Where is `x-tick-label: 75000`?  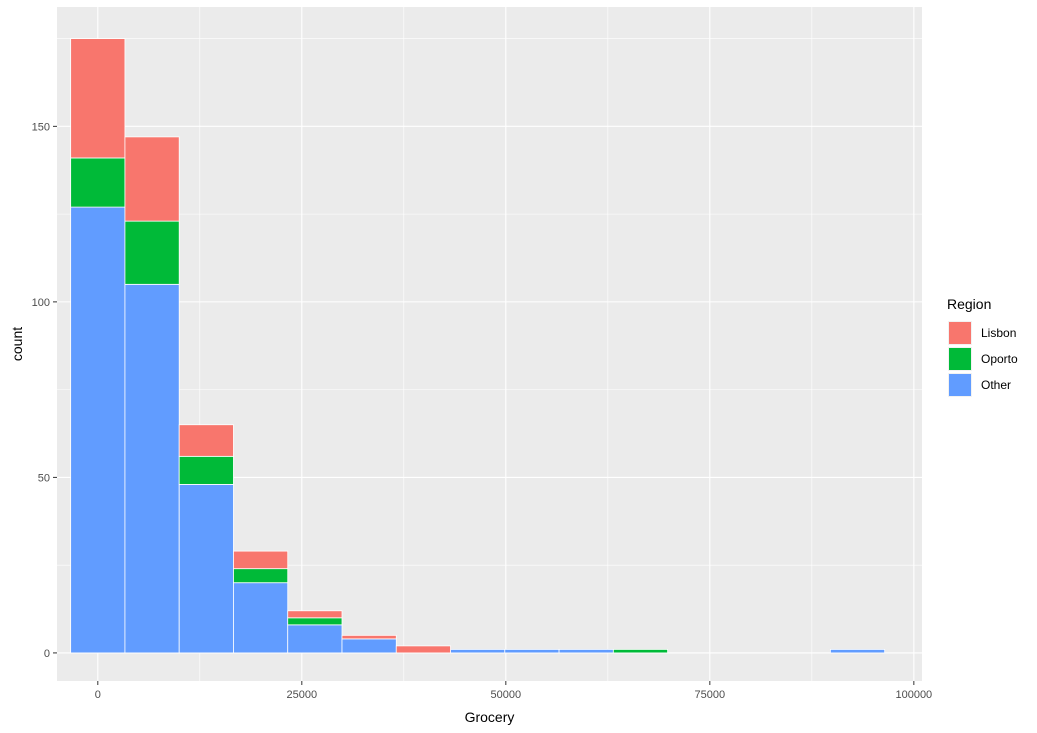 x-tick-label: 75000 is located at coordinates (710, 695).